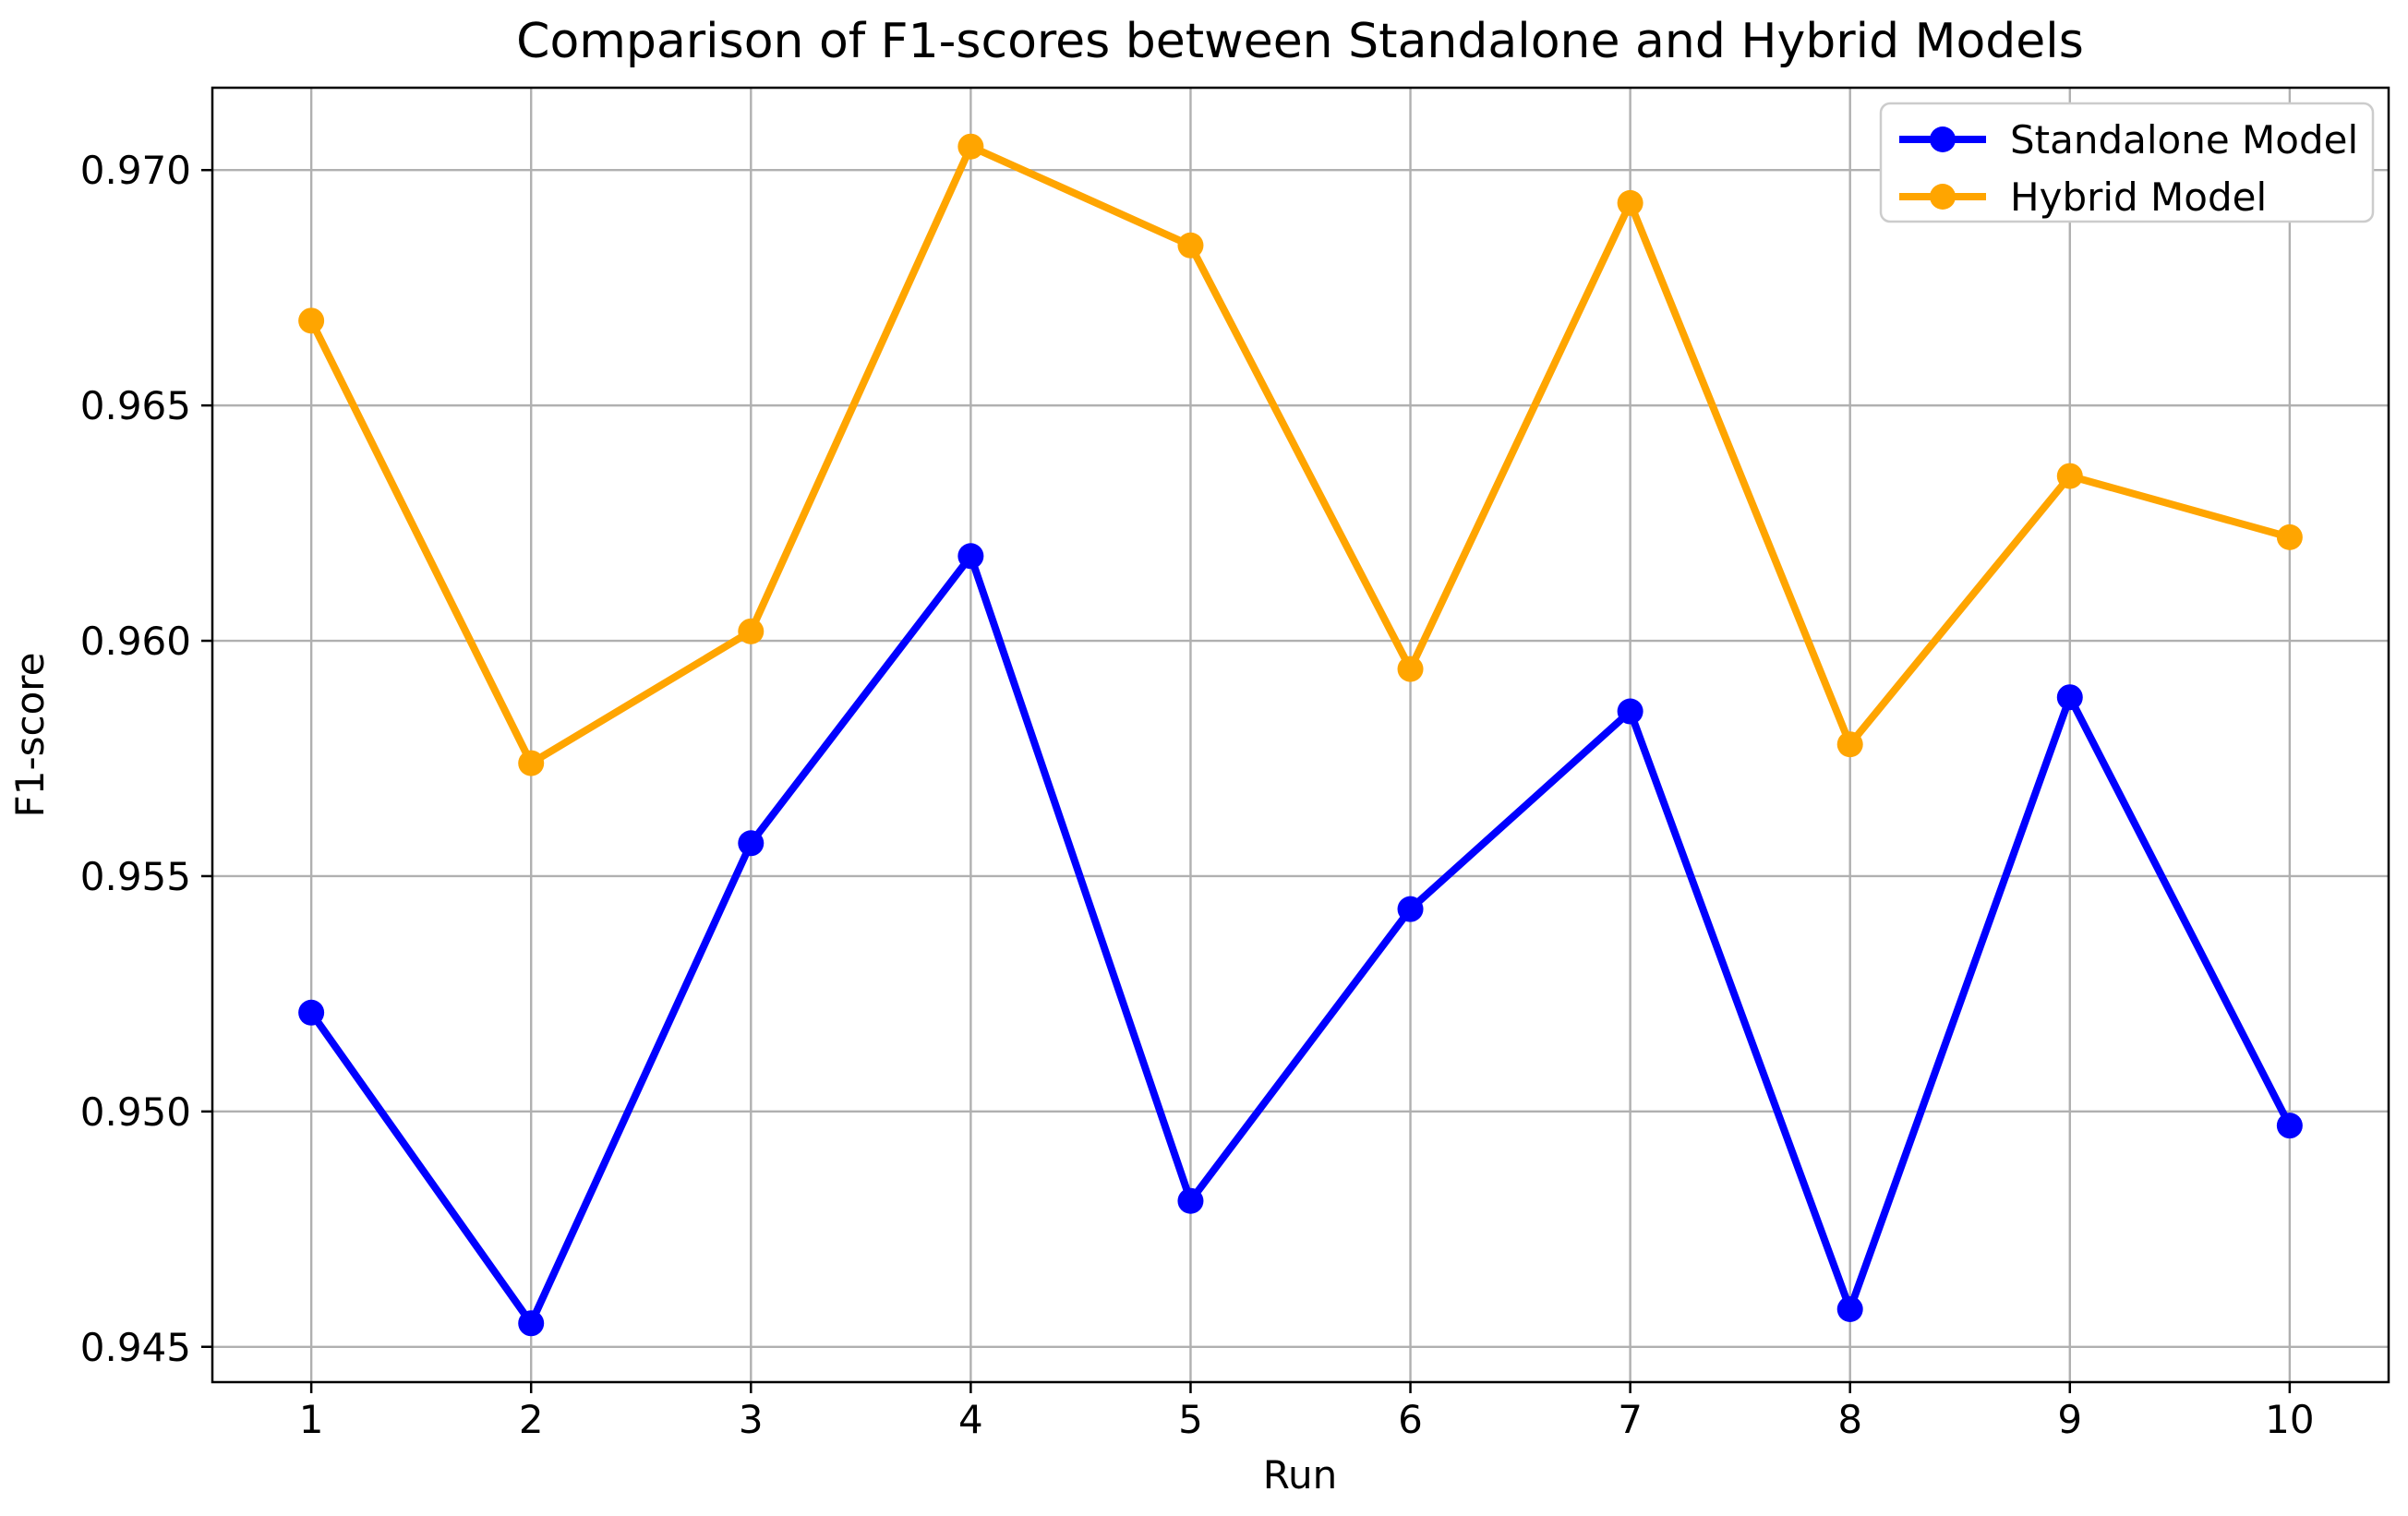 This screenshot has width=2408, height=1516. What do you see at coordinates (135, 641) in the screenshot?
I see `y-tick-label: 0.960` at bounding box center [135, 641].